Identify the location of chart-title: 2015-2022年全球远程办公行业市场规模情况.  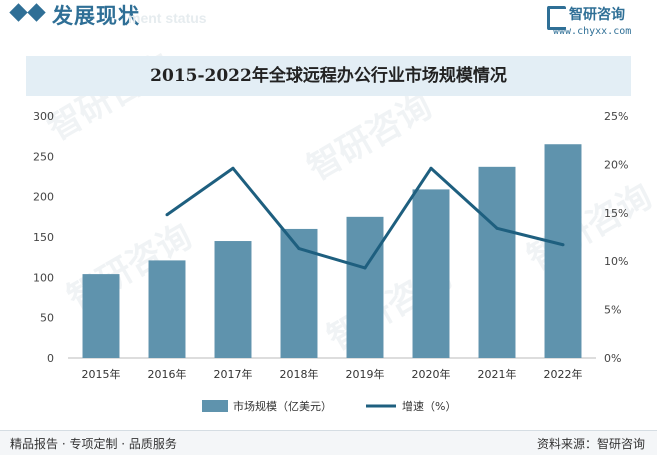
(328, 76).